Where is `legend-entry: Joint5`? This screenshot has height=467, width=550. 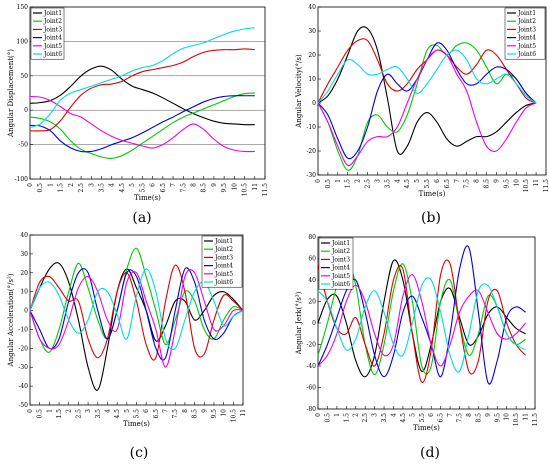
legend-entry: Joint5 is located at coordinates (340, 276).